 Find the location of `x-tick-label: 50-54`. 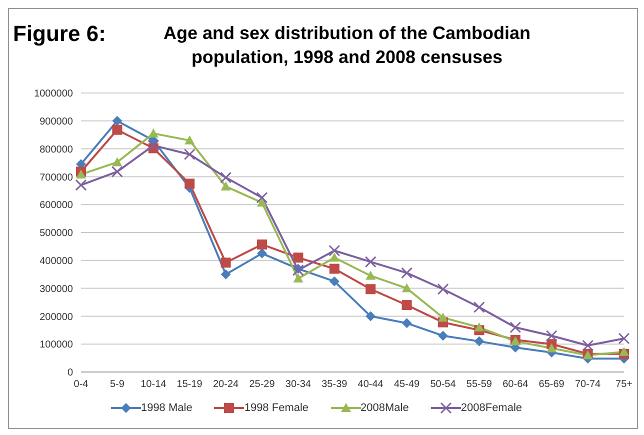

x-tick-label: 50-54 is located at coordinates (443, 384).